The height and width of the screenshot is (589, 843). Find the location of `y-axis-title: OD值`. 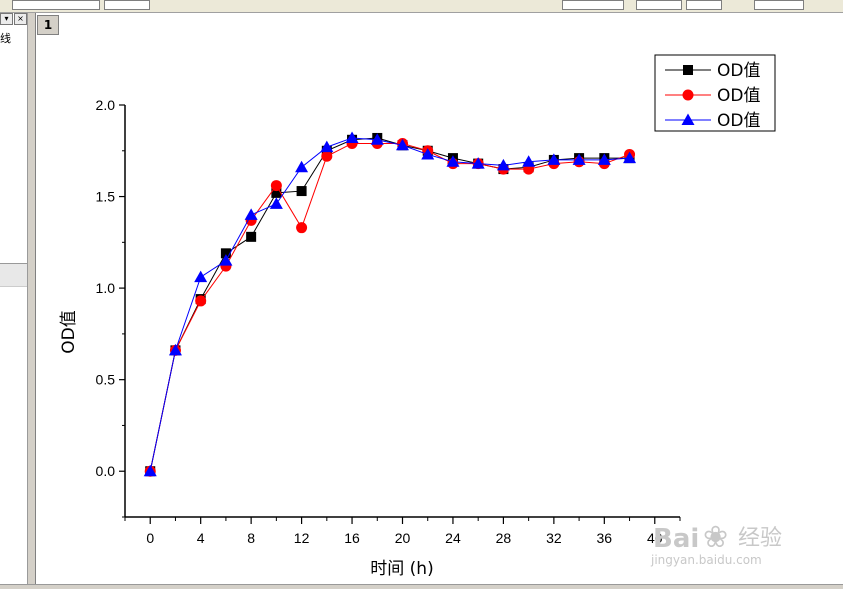

y-axis-title: OD值 is located at coordinates (69, 331).